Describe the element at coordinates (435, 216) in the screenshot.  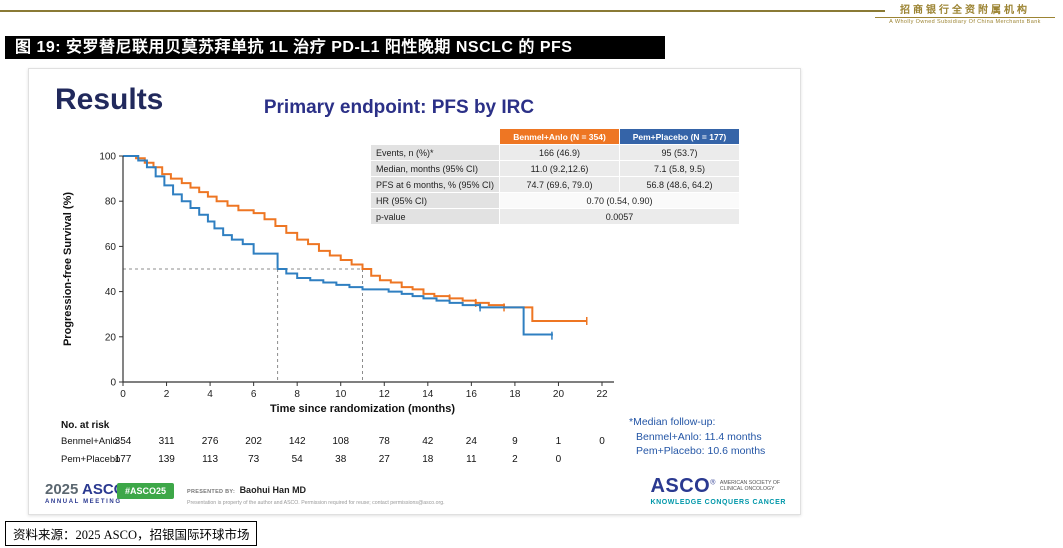
I see `stats-row-label: p-value` at that location.